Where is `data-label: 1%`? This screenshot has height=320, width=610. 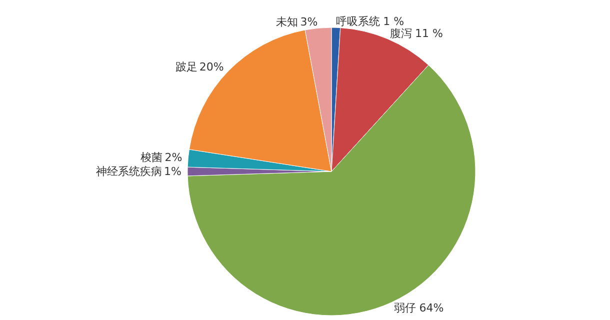
data-label: 1% is located at coordinates (173, 171).